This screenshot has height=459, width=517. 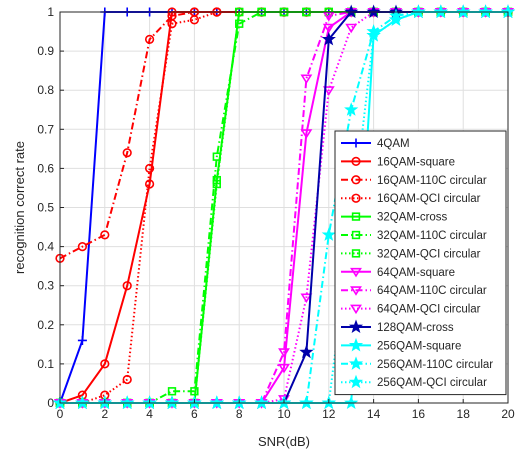 What do you see at coordinates (416, 273) in the screenshot?
I see `legend-label: 64QAM-square` at bounding box center [416, 273].